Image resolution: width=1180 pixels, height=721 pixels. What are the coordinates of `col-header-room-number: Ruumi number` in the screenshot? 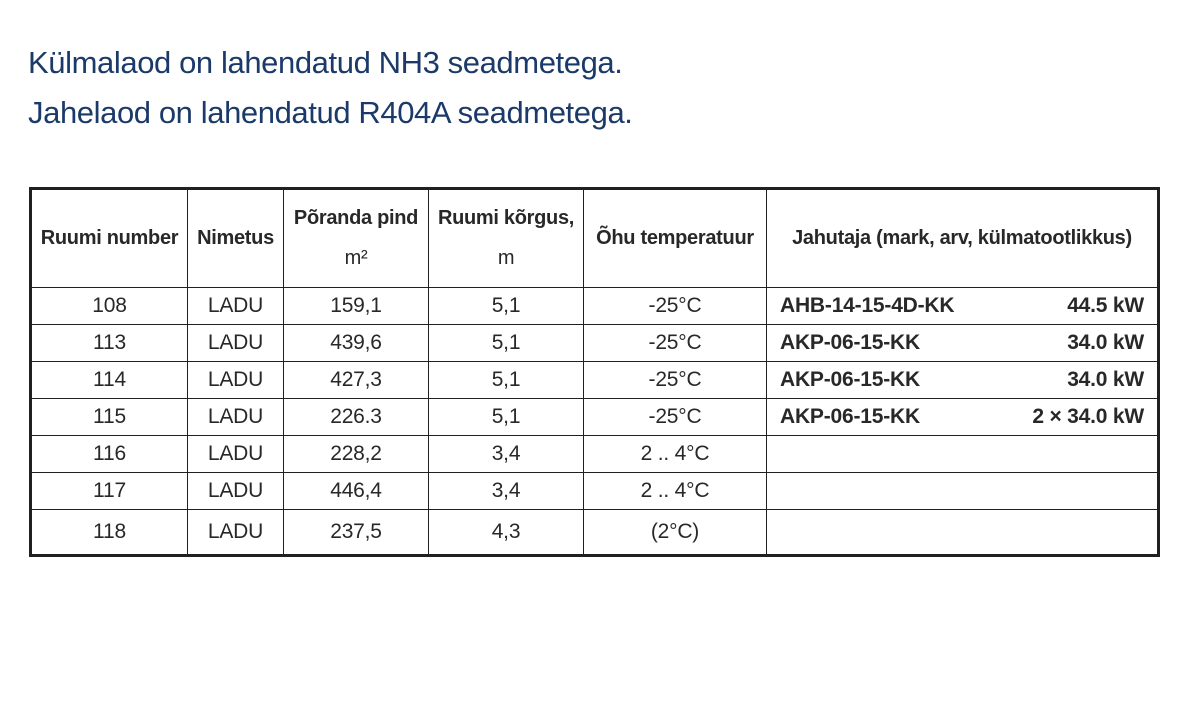 It's located at (109, 238).